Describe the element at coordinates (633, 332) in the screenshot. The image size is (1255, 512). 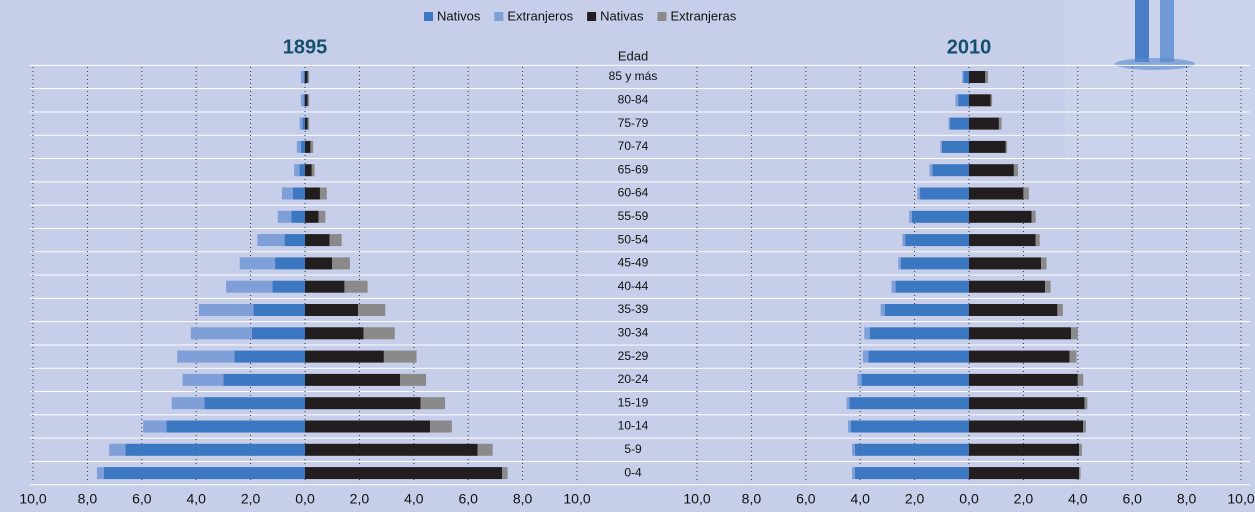
I see `category-label: 30-34` at that location.